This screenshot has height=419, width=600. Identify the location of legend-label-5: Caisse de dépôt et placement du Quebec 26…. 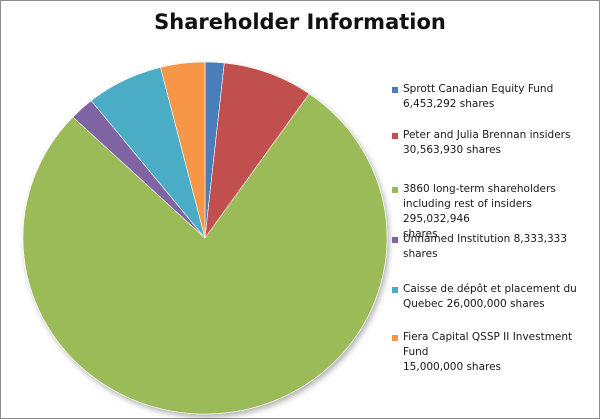
(500, 297).